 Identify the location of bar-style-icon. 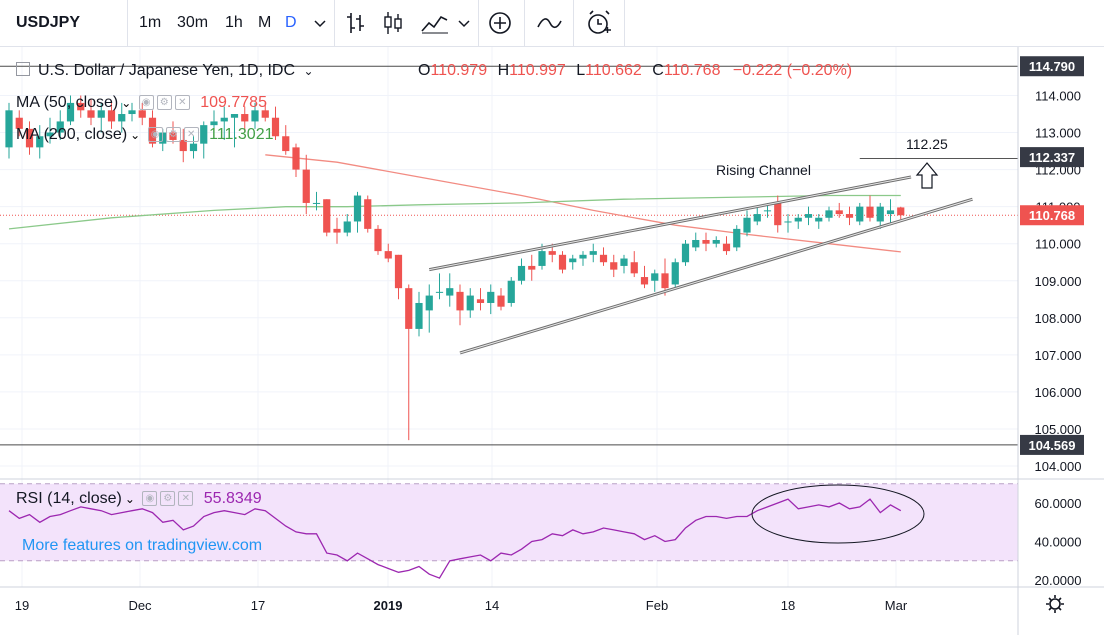
(356, 23).